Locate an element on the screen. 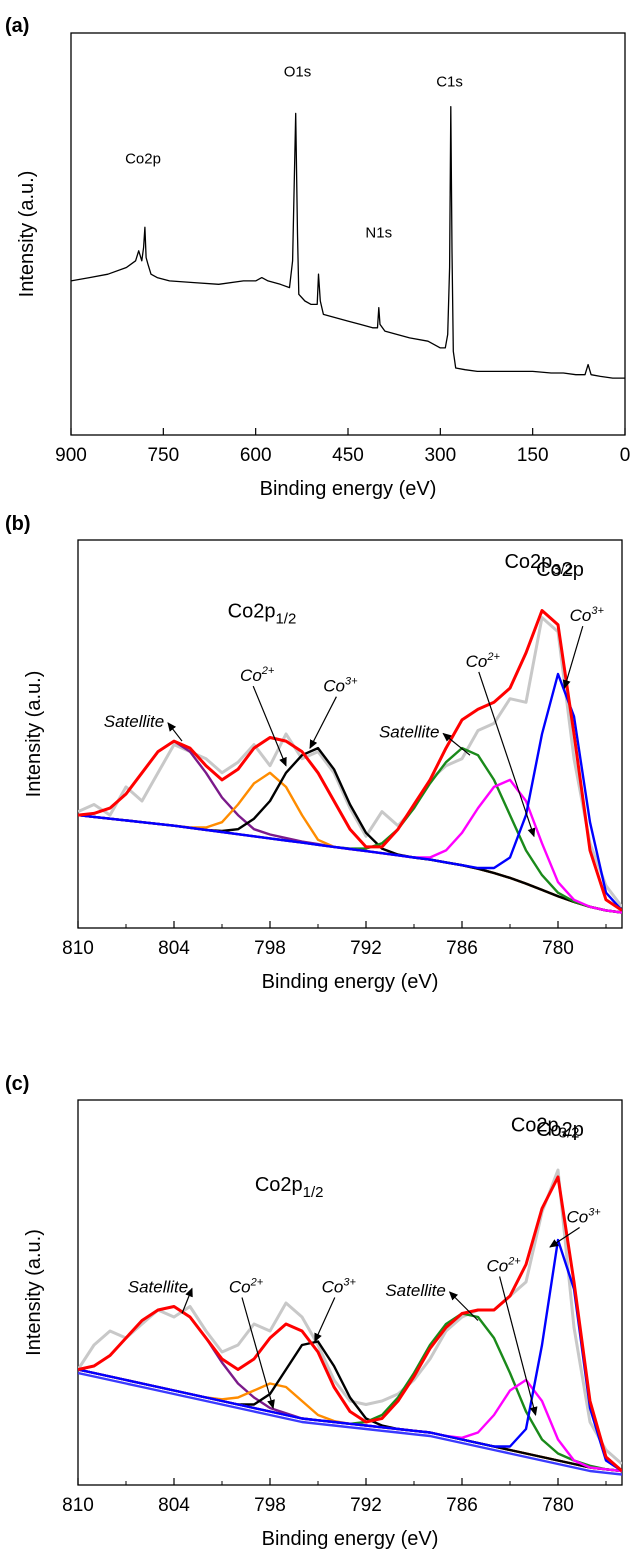 Image resolution: width=633 pixels, height=1562 pixels. x-tick-label: 600 is located at coordinates (256, 455).